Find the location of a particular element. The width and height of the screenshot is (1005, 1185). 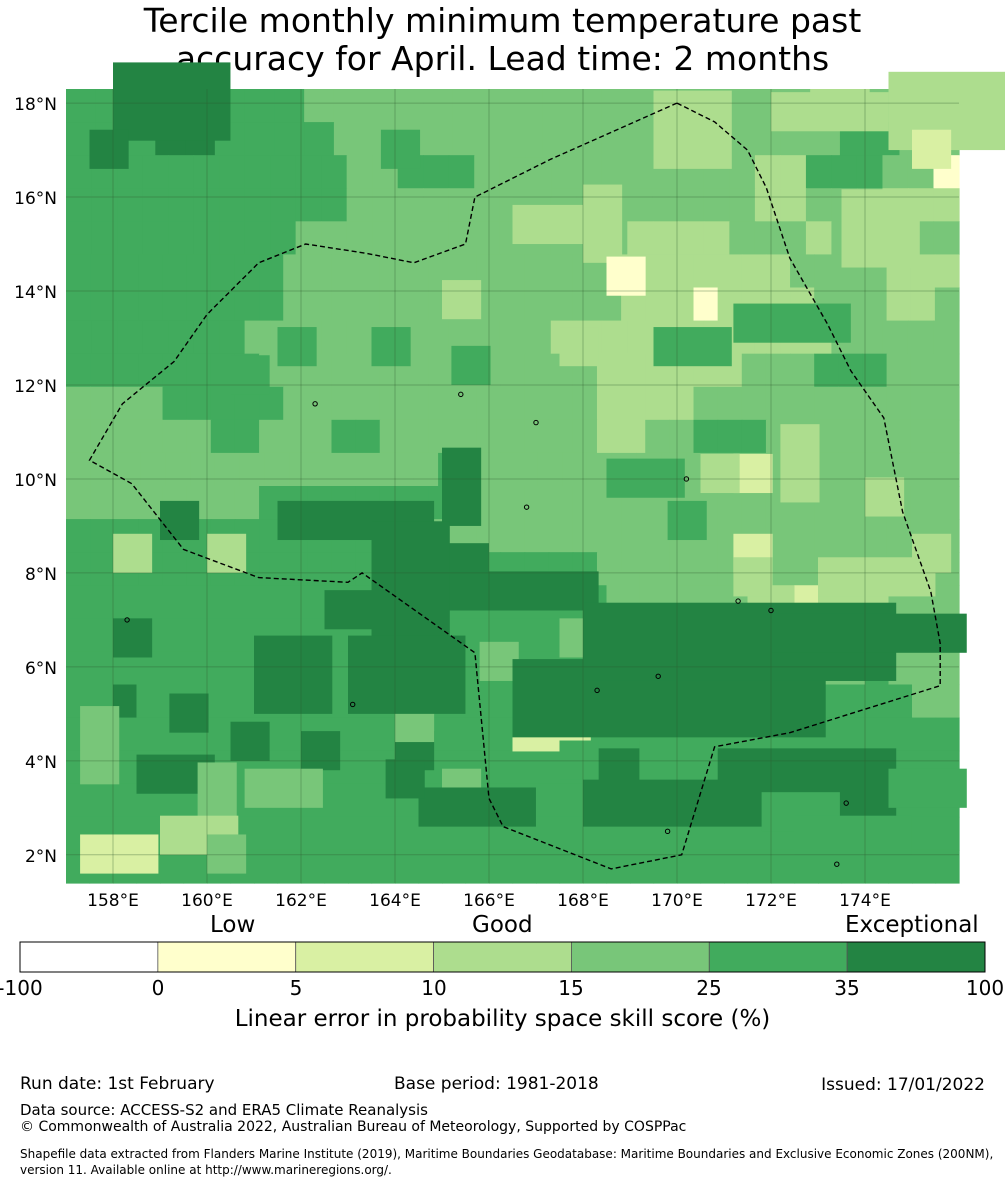

latitude-label: 18°N is located at coordinates (35, 105).